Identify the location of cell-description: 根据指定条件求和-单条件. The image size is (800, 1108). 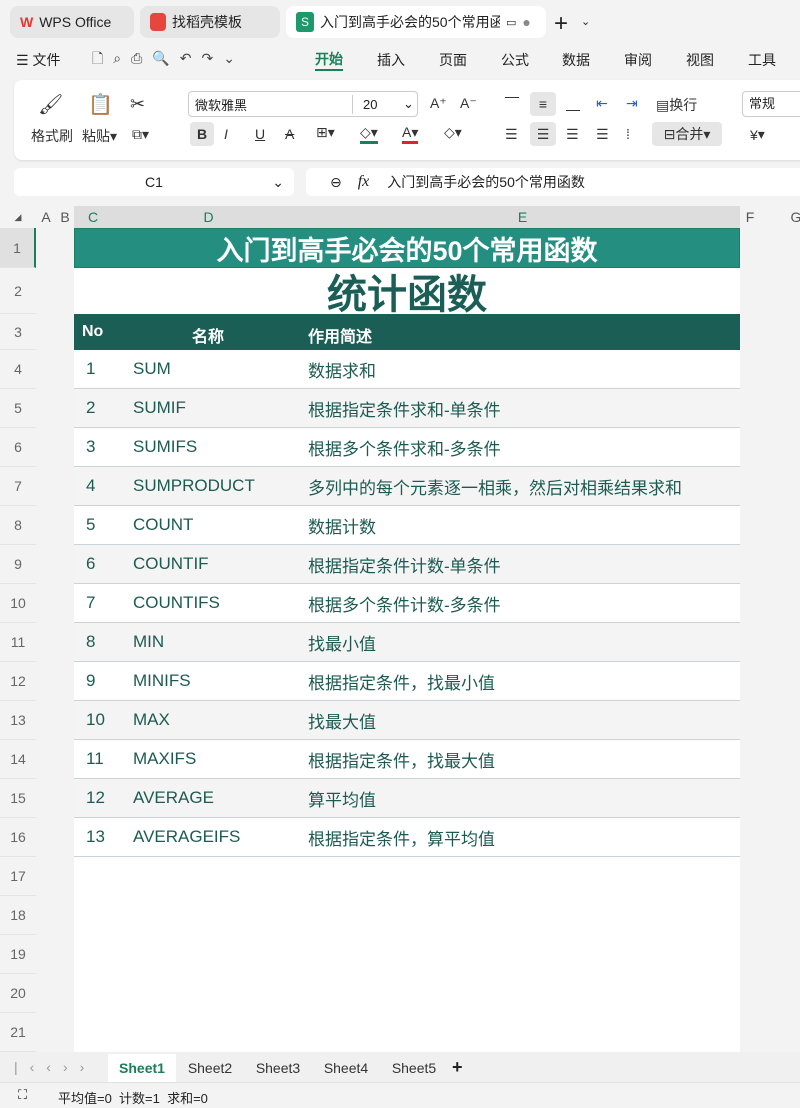
(404, 410).